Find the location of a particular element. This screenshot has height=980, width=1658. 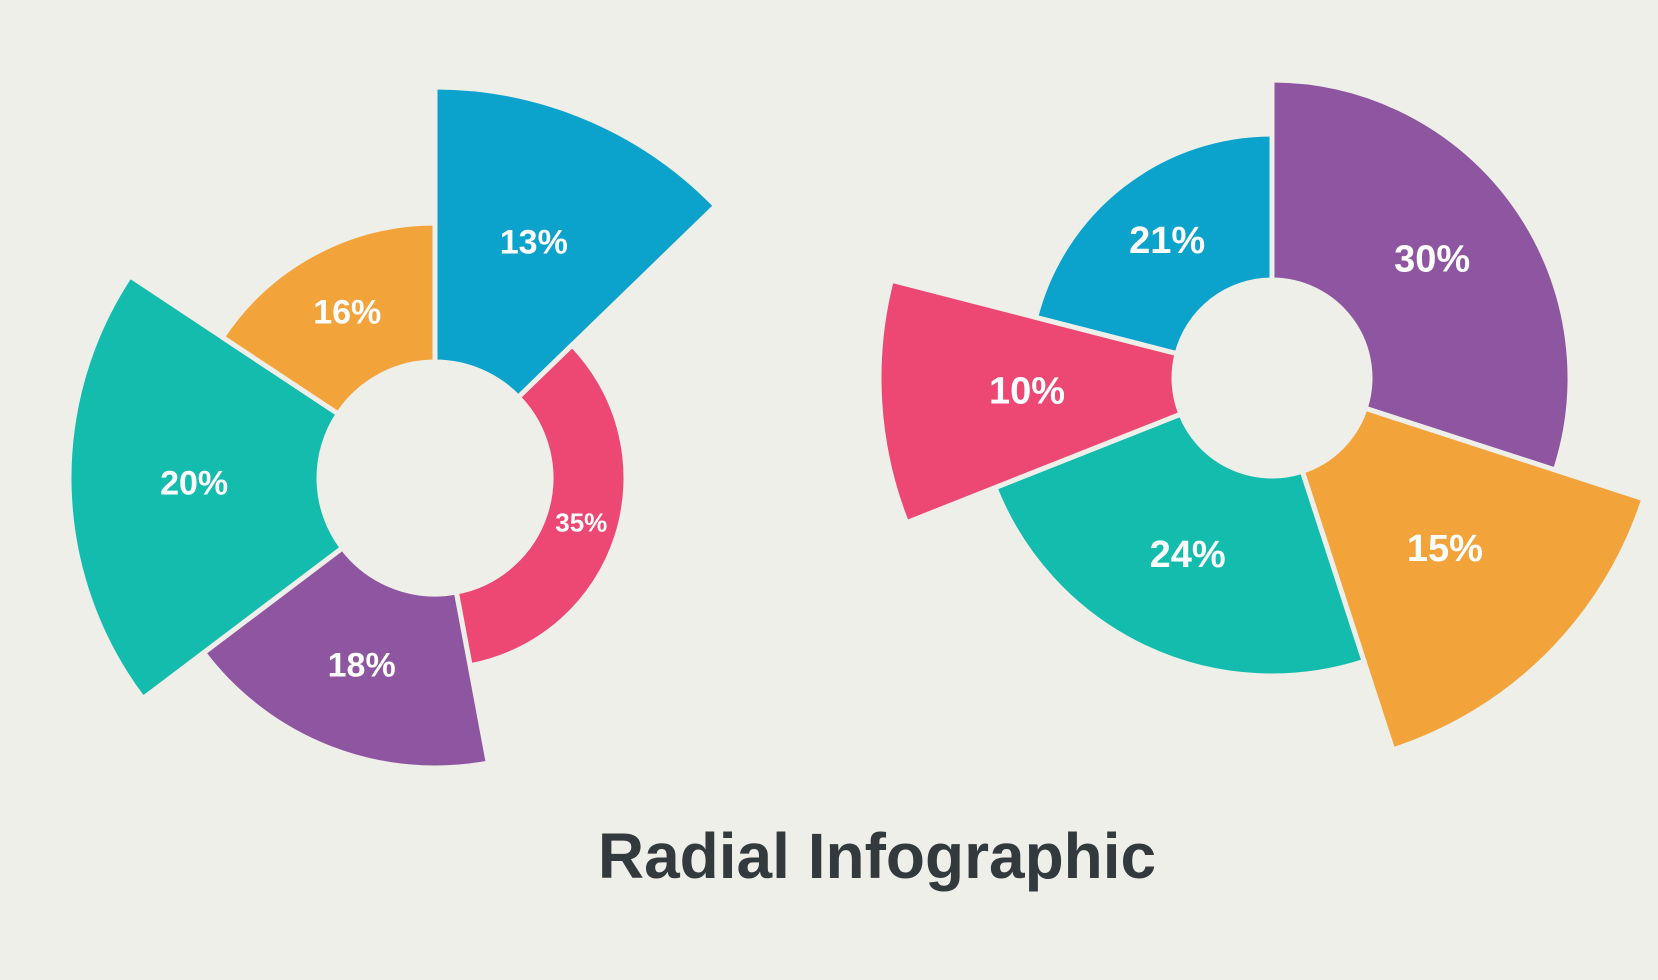

value-label: 24% is located at coordinates (1188, 555).